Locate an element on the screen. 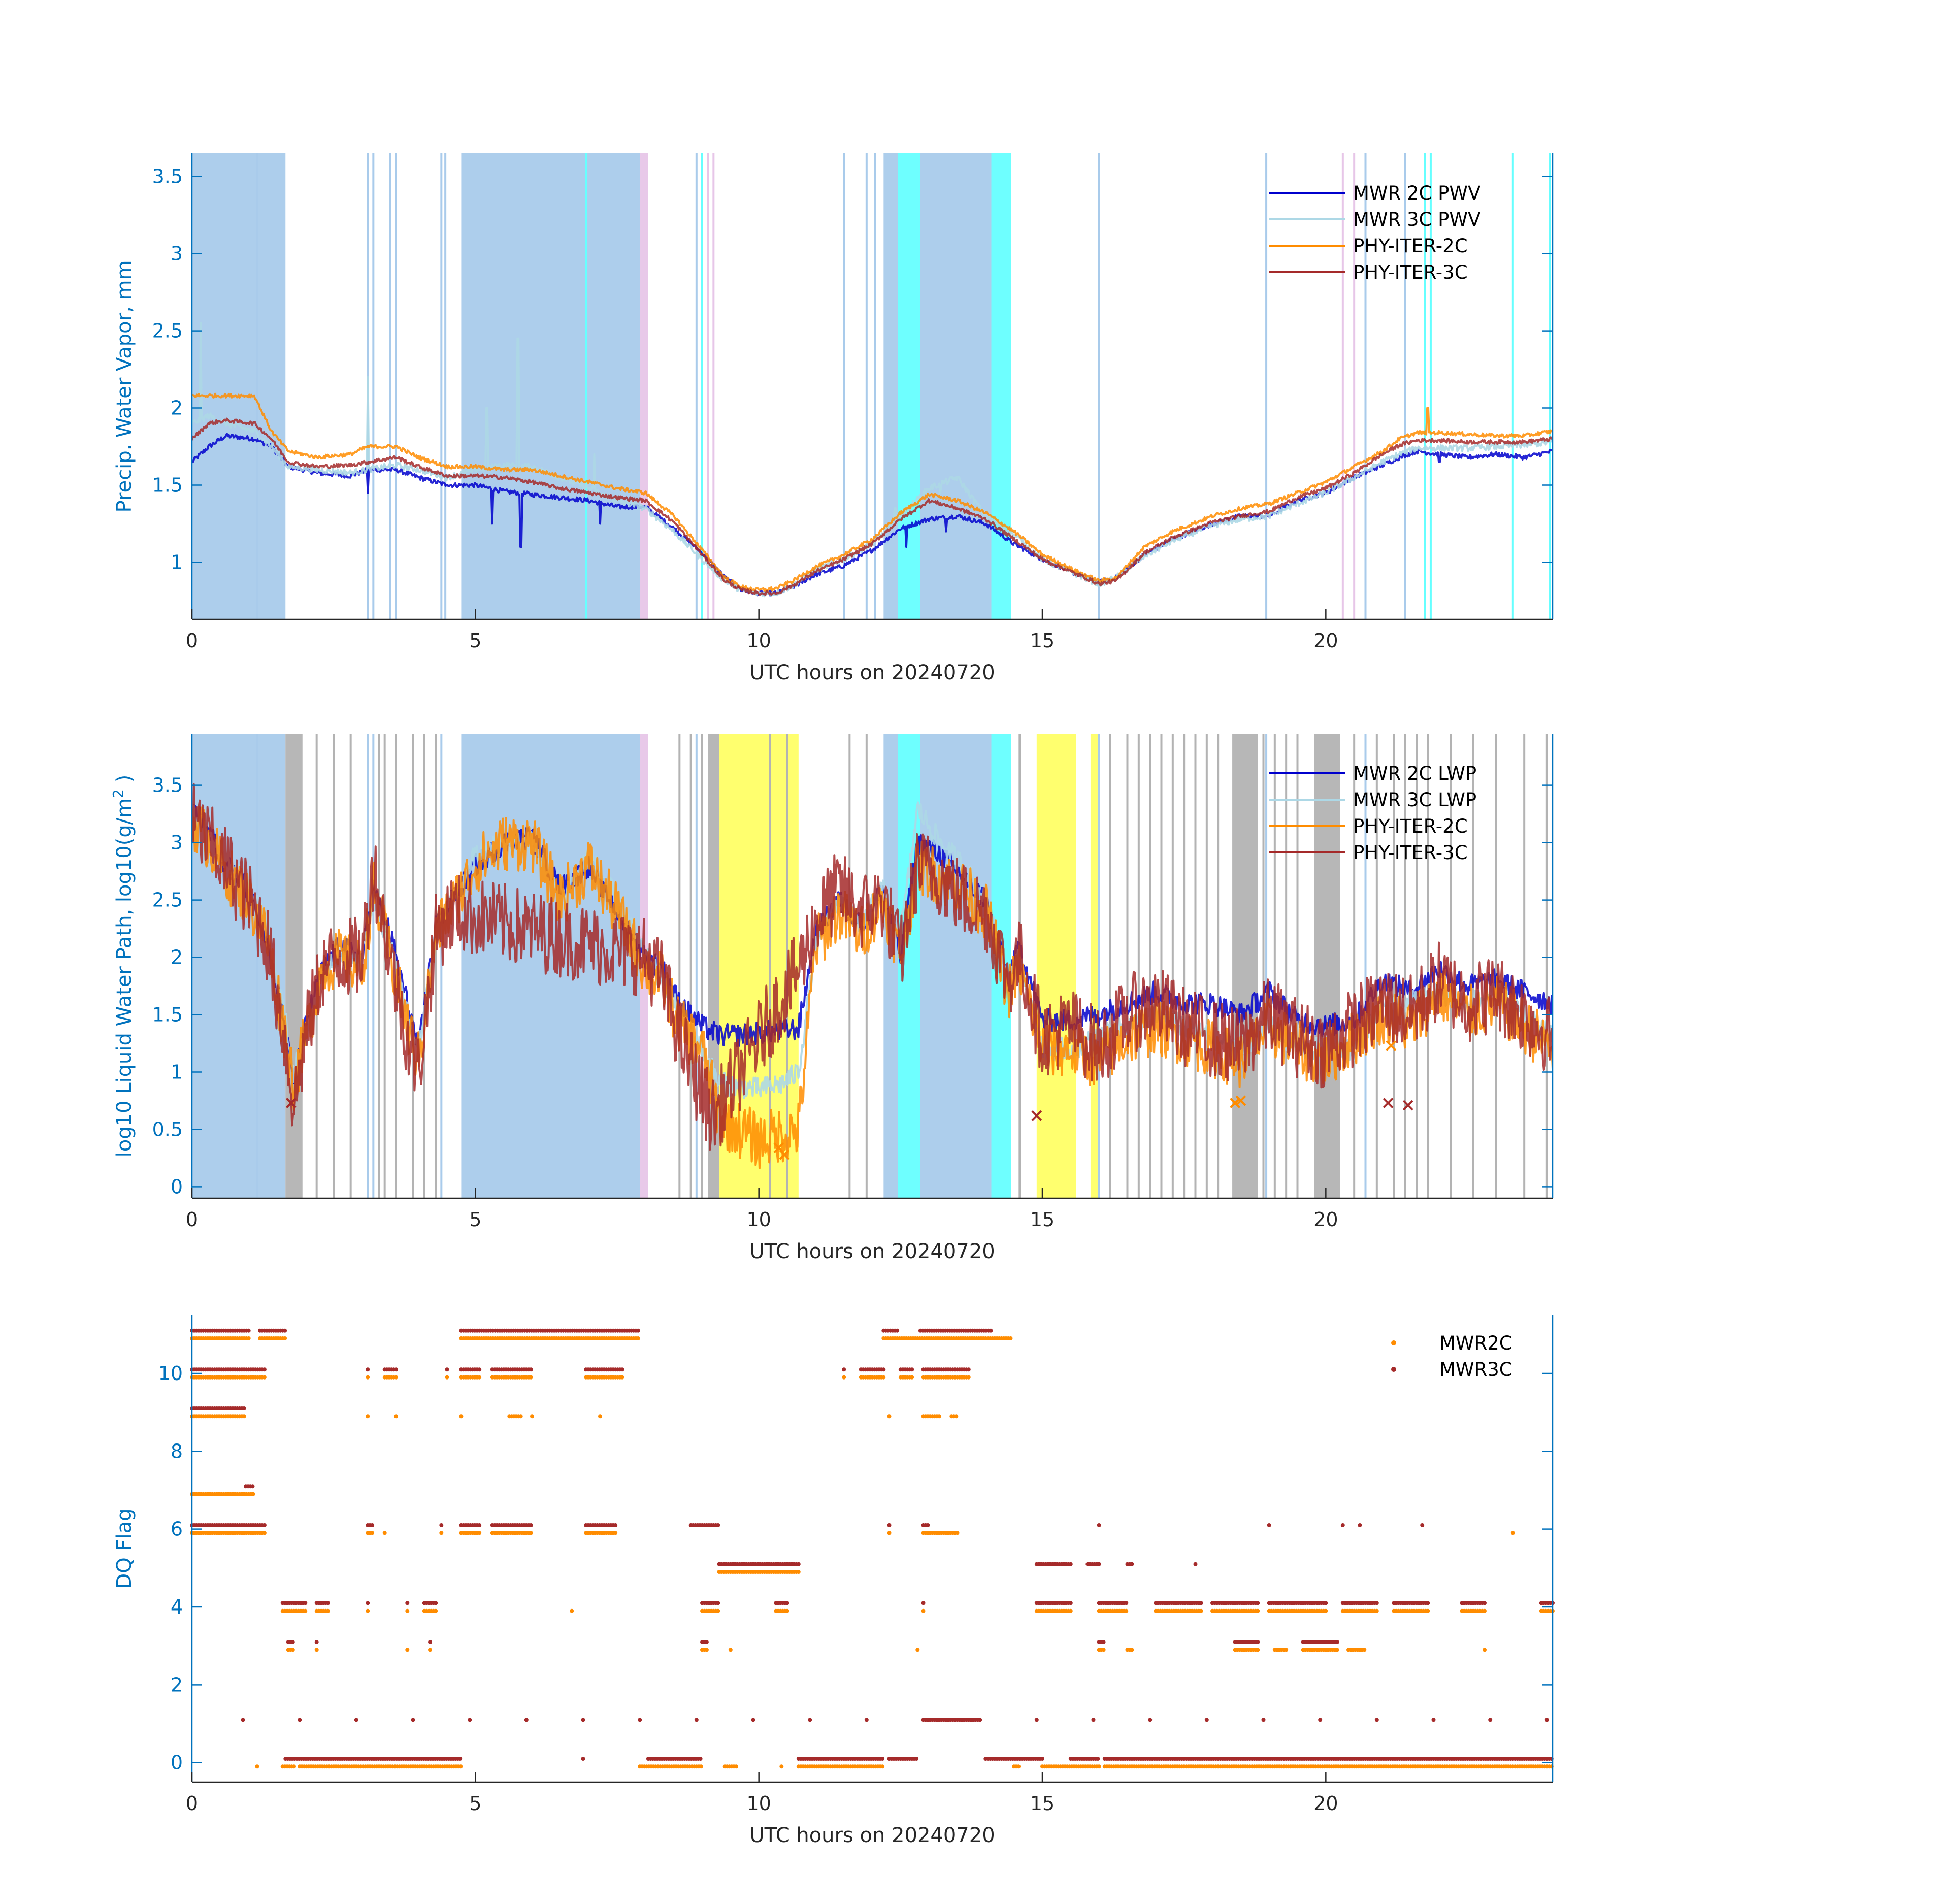 This screenshot has height=1904, width=1942. y-axis-label-tail: ) is located at coordinates (124, 782).